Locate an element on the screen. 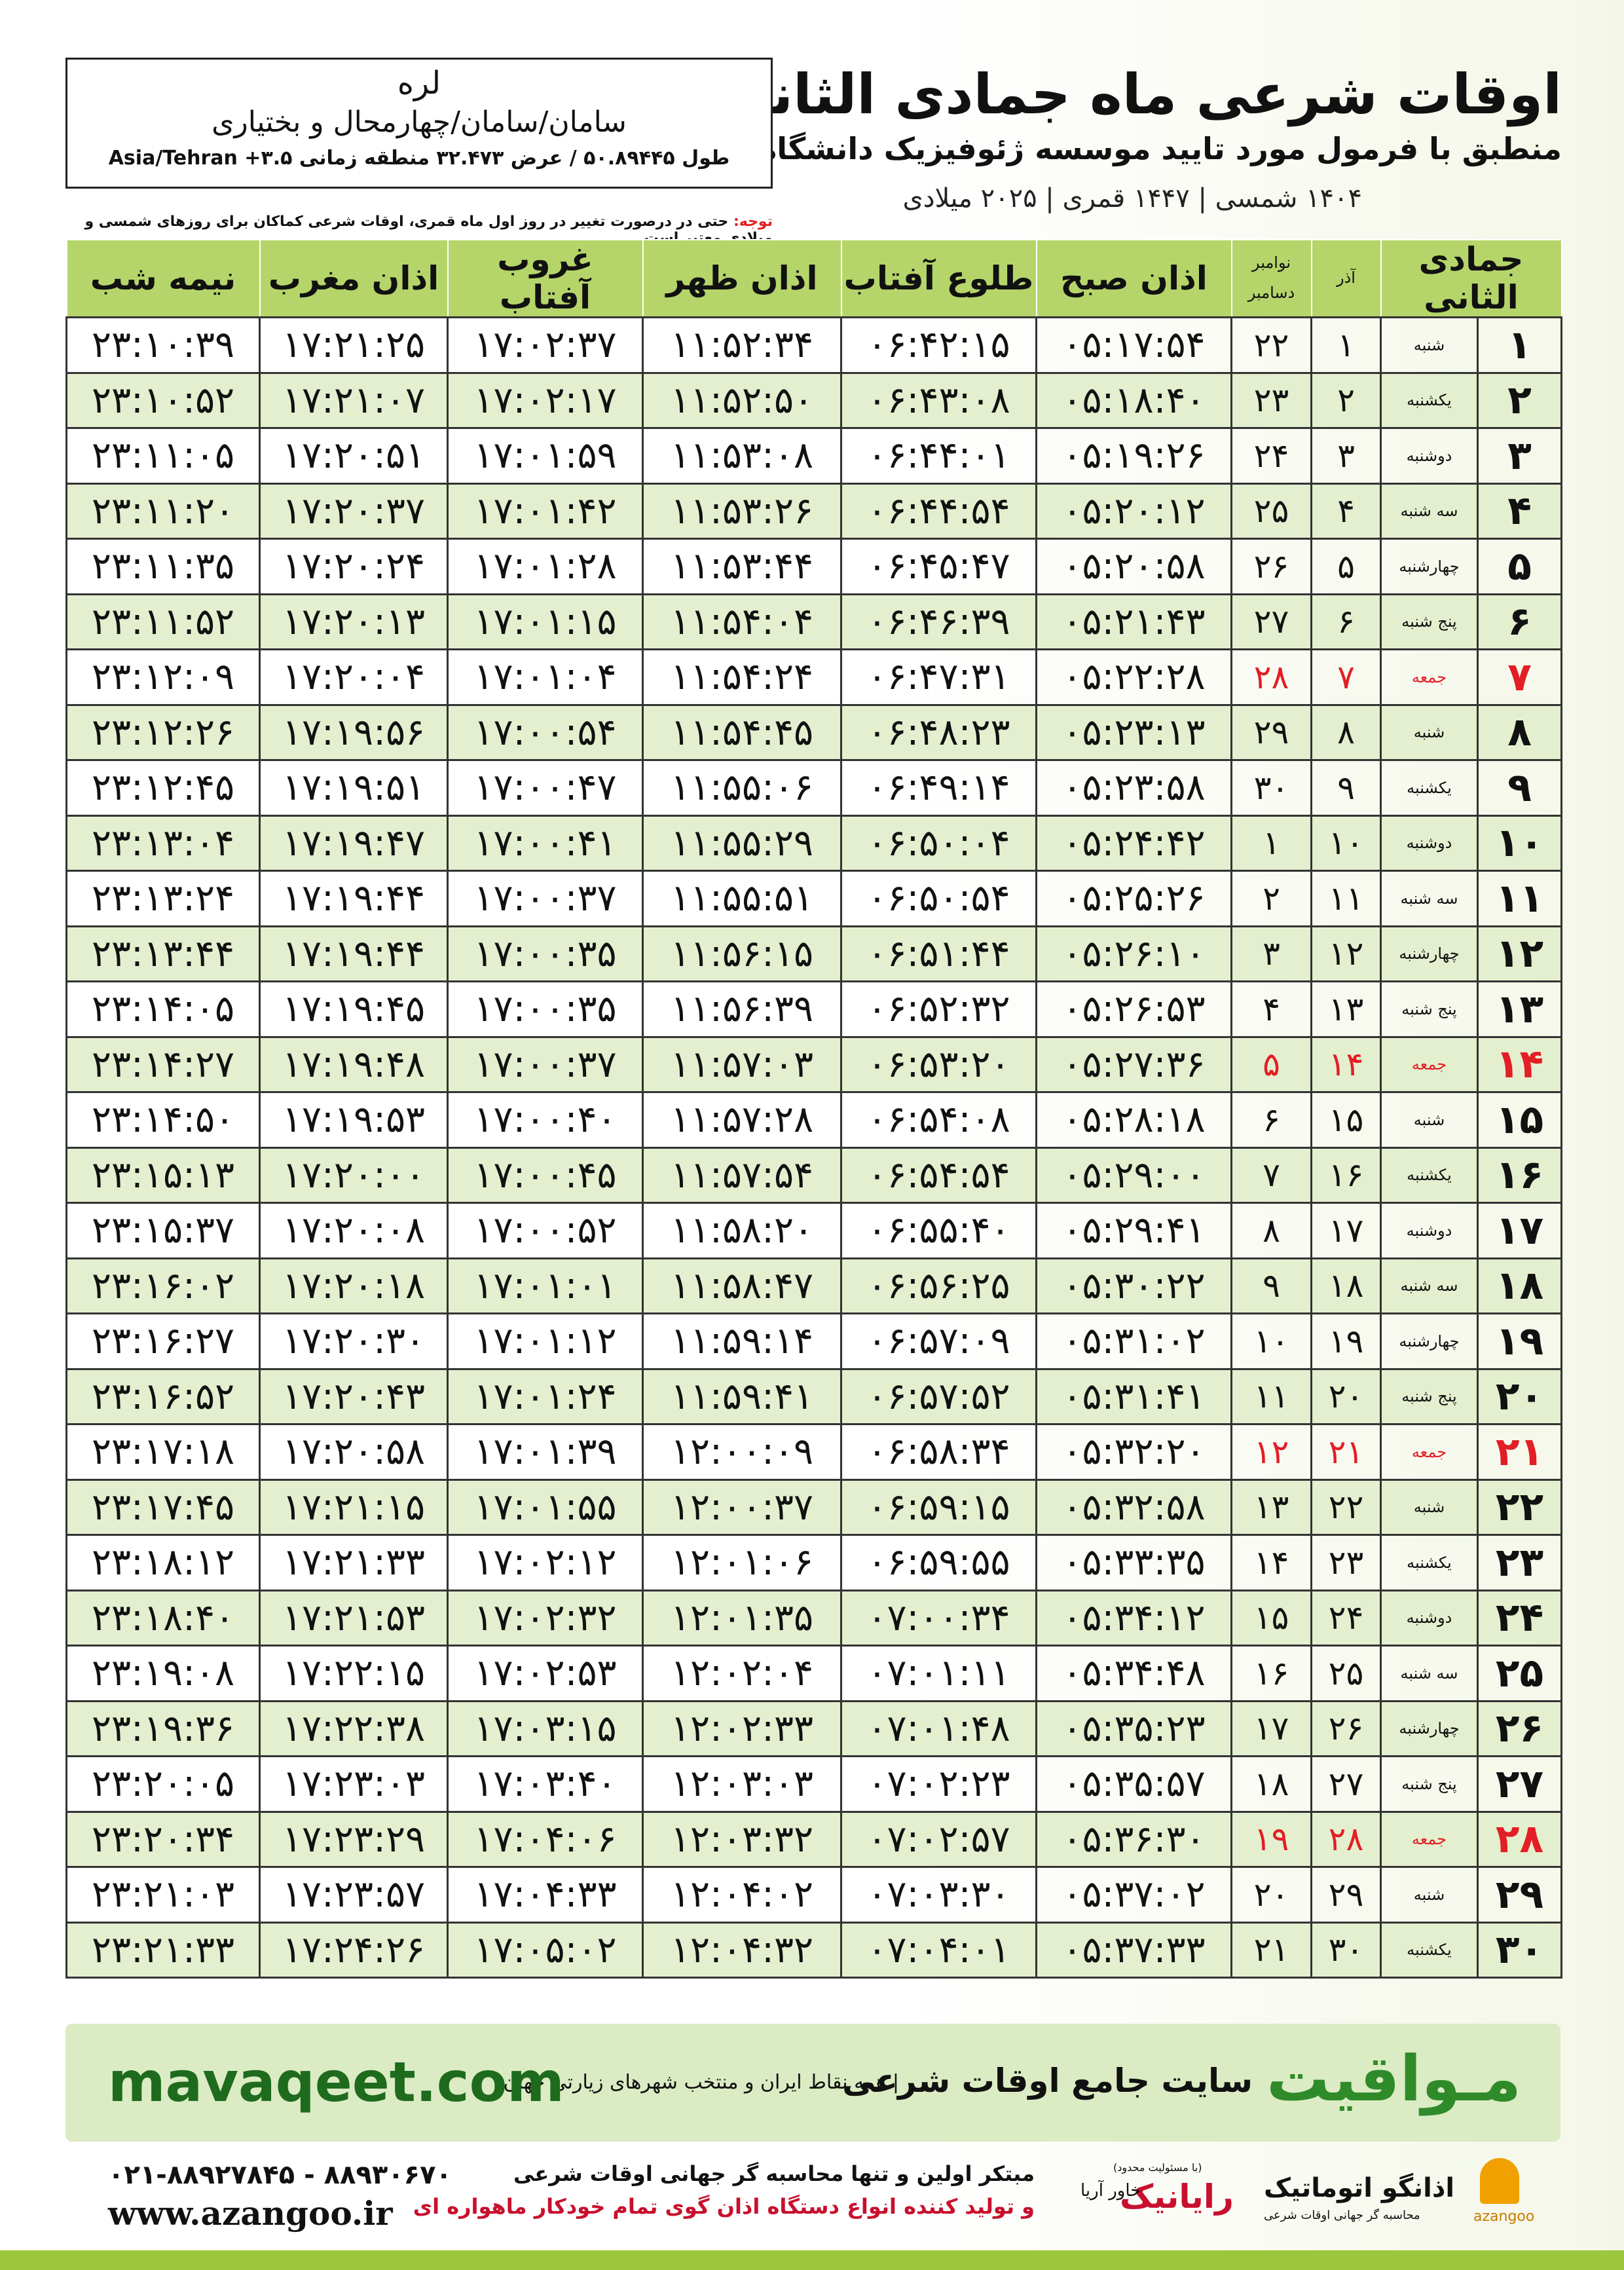 Image resolution: width=1624 pixels, height=2270 pixels. time-cell: ۱۷:۰۱:۱۲ is located at coordinates (545, 1341).